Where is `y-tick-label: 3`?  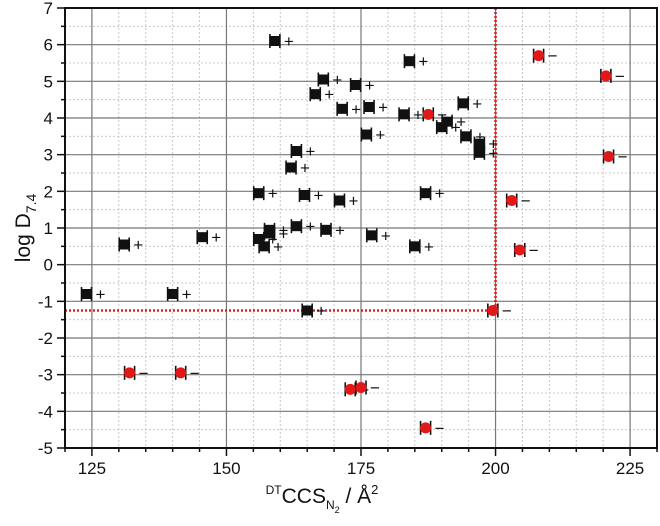 y-tick-label: 3 is located at coordinates (48, 155).